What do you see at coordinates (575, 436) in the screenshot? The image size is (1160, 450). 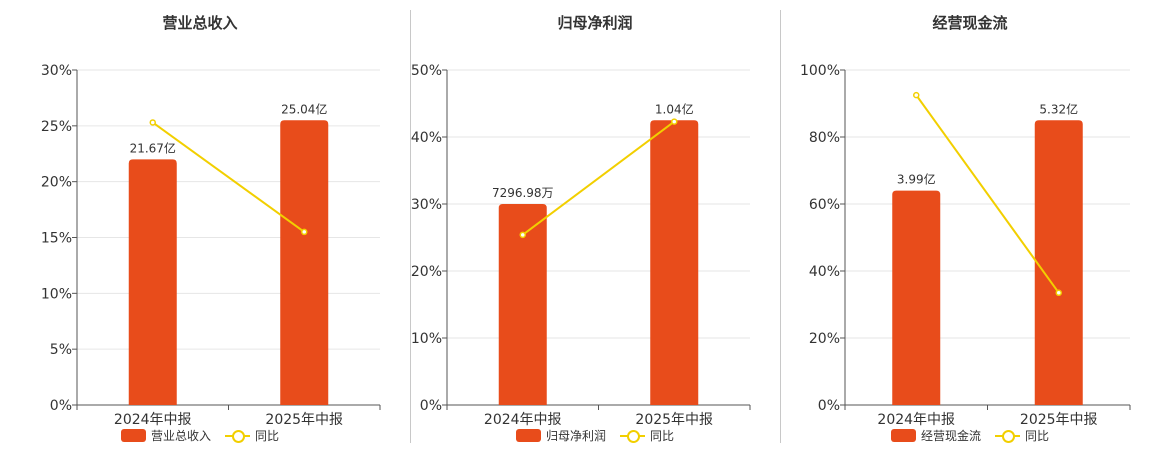 I see `legend-bar-label: 归母净利润` at bounding box center [575, 436].